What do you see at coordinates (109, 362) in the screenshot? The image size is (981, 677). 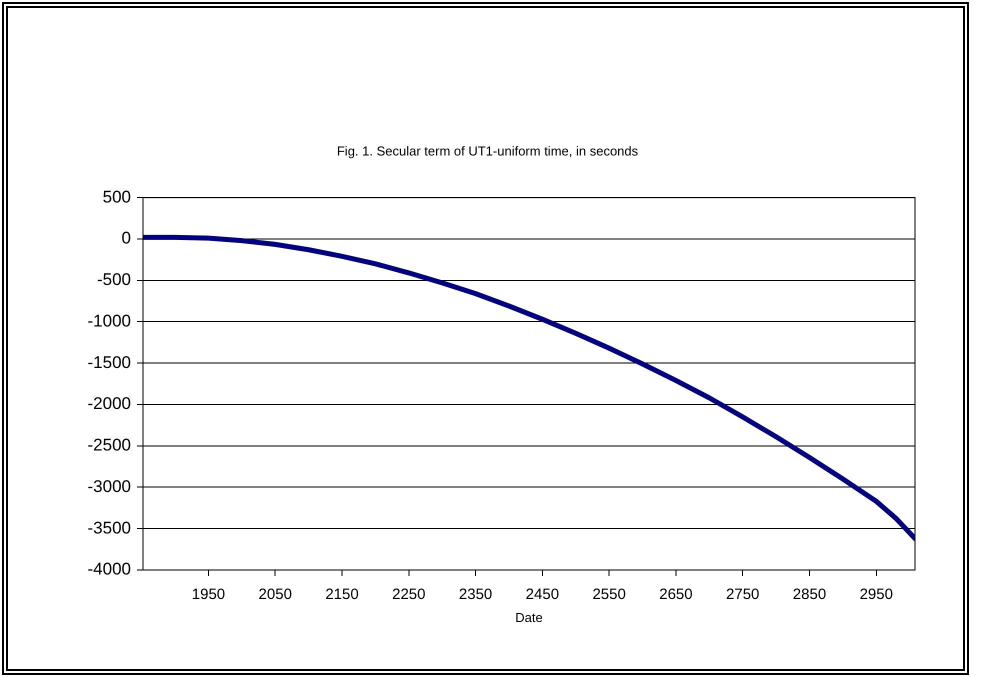 I see `y-tick-label: -1500` at bounding box center [109, 362].